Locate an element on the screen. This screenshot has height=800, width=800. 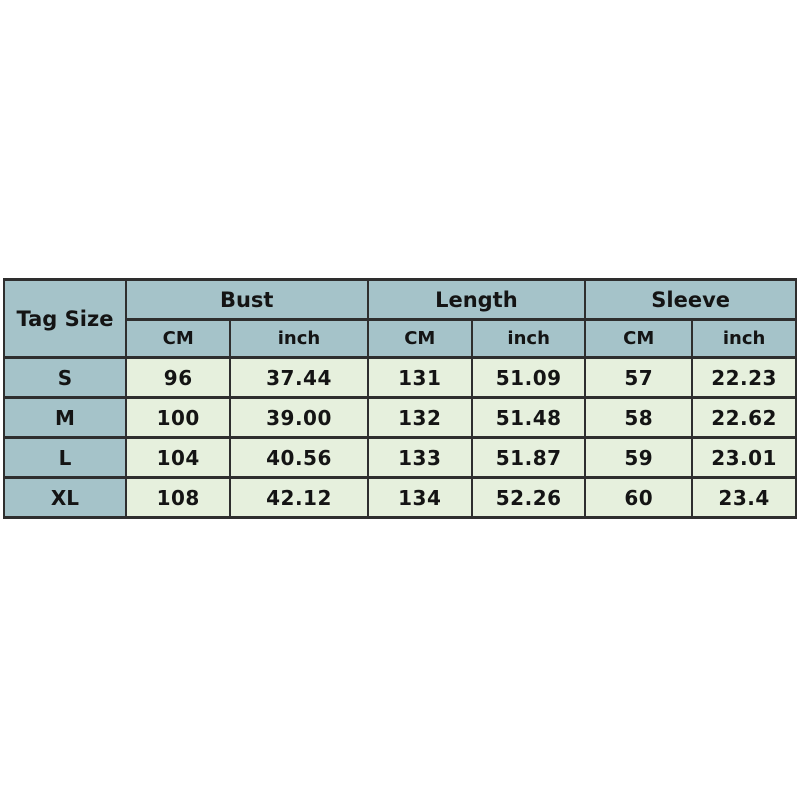
value-cell: 51.09 is located at coordinates (529, 377).